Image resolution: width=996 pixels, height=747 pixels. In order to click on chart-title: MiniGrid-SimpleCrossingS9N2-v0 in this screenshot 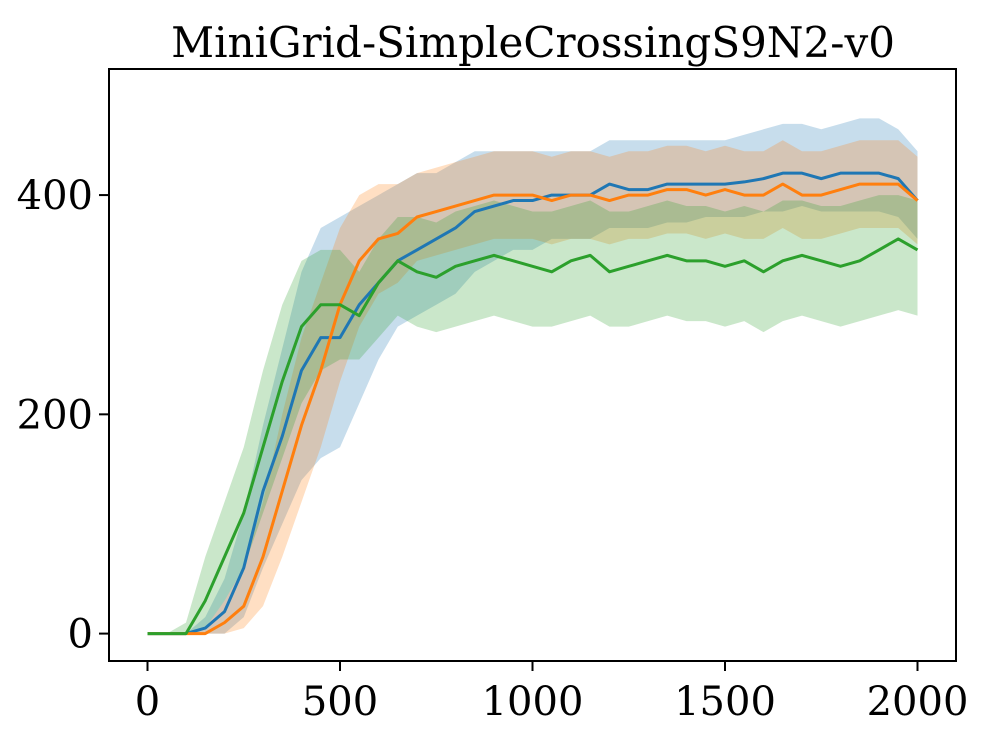, I will do `click(533, 42)`.